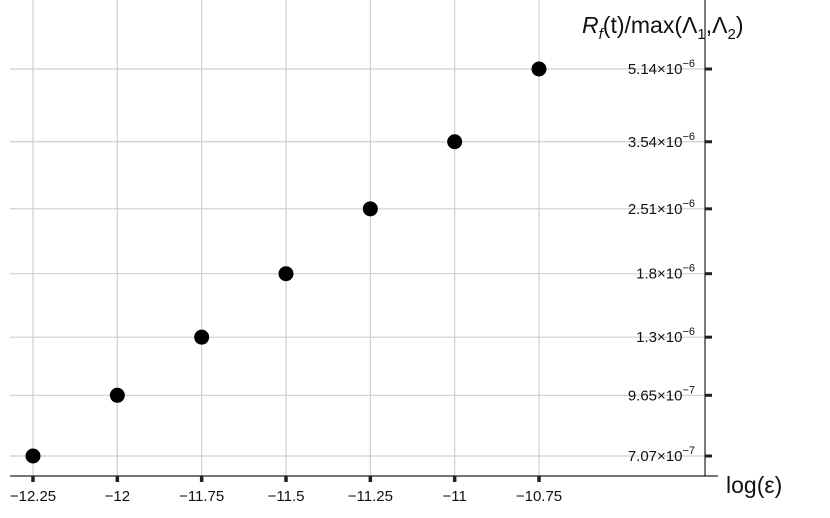 The height and width of the screenshot is (518, 830). I want to click on x-tick-label-3: −11.5, so click(286, 496).